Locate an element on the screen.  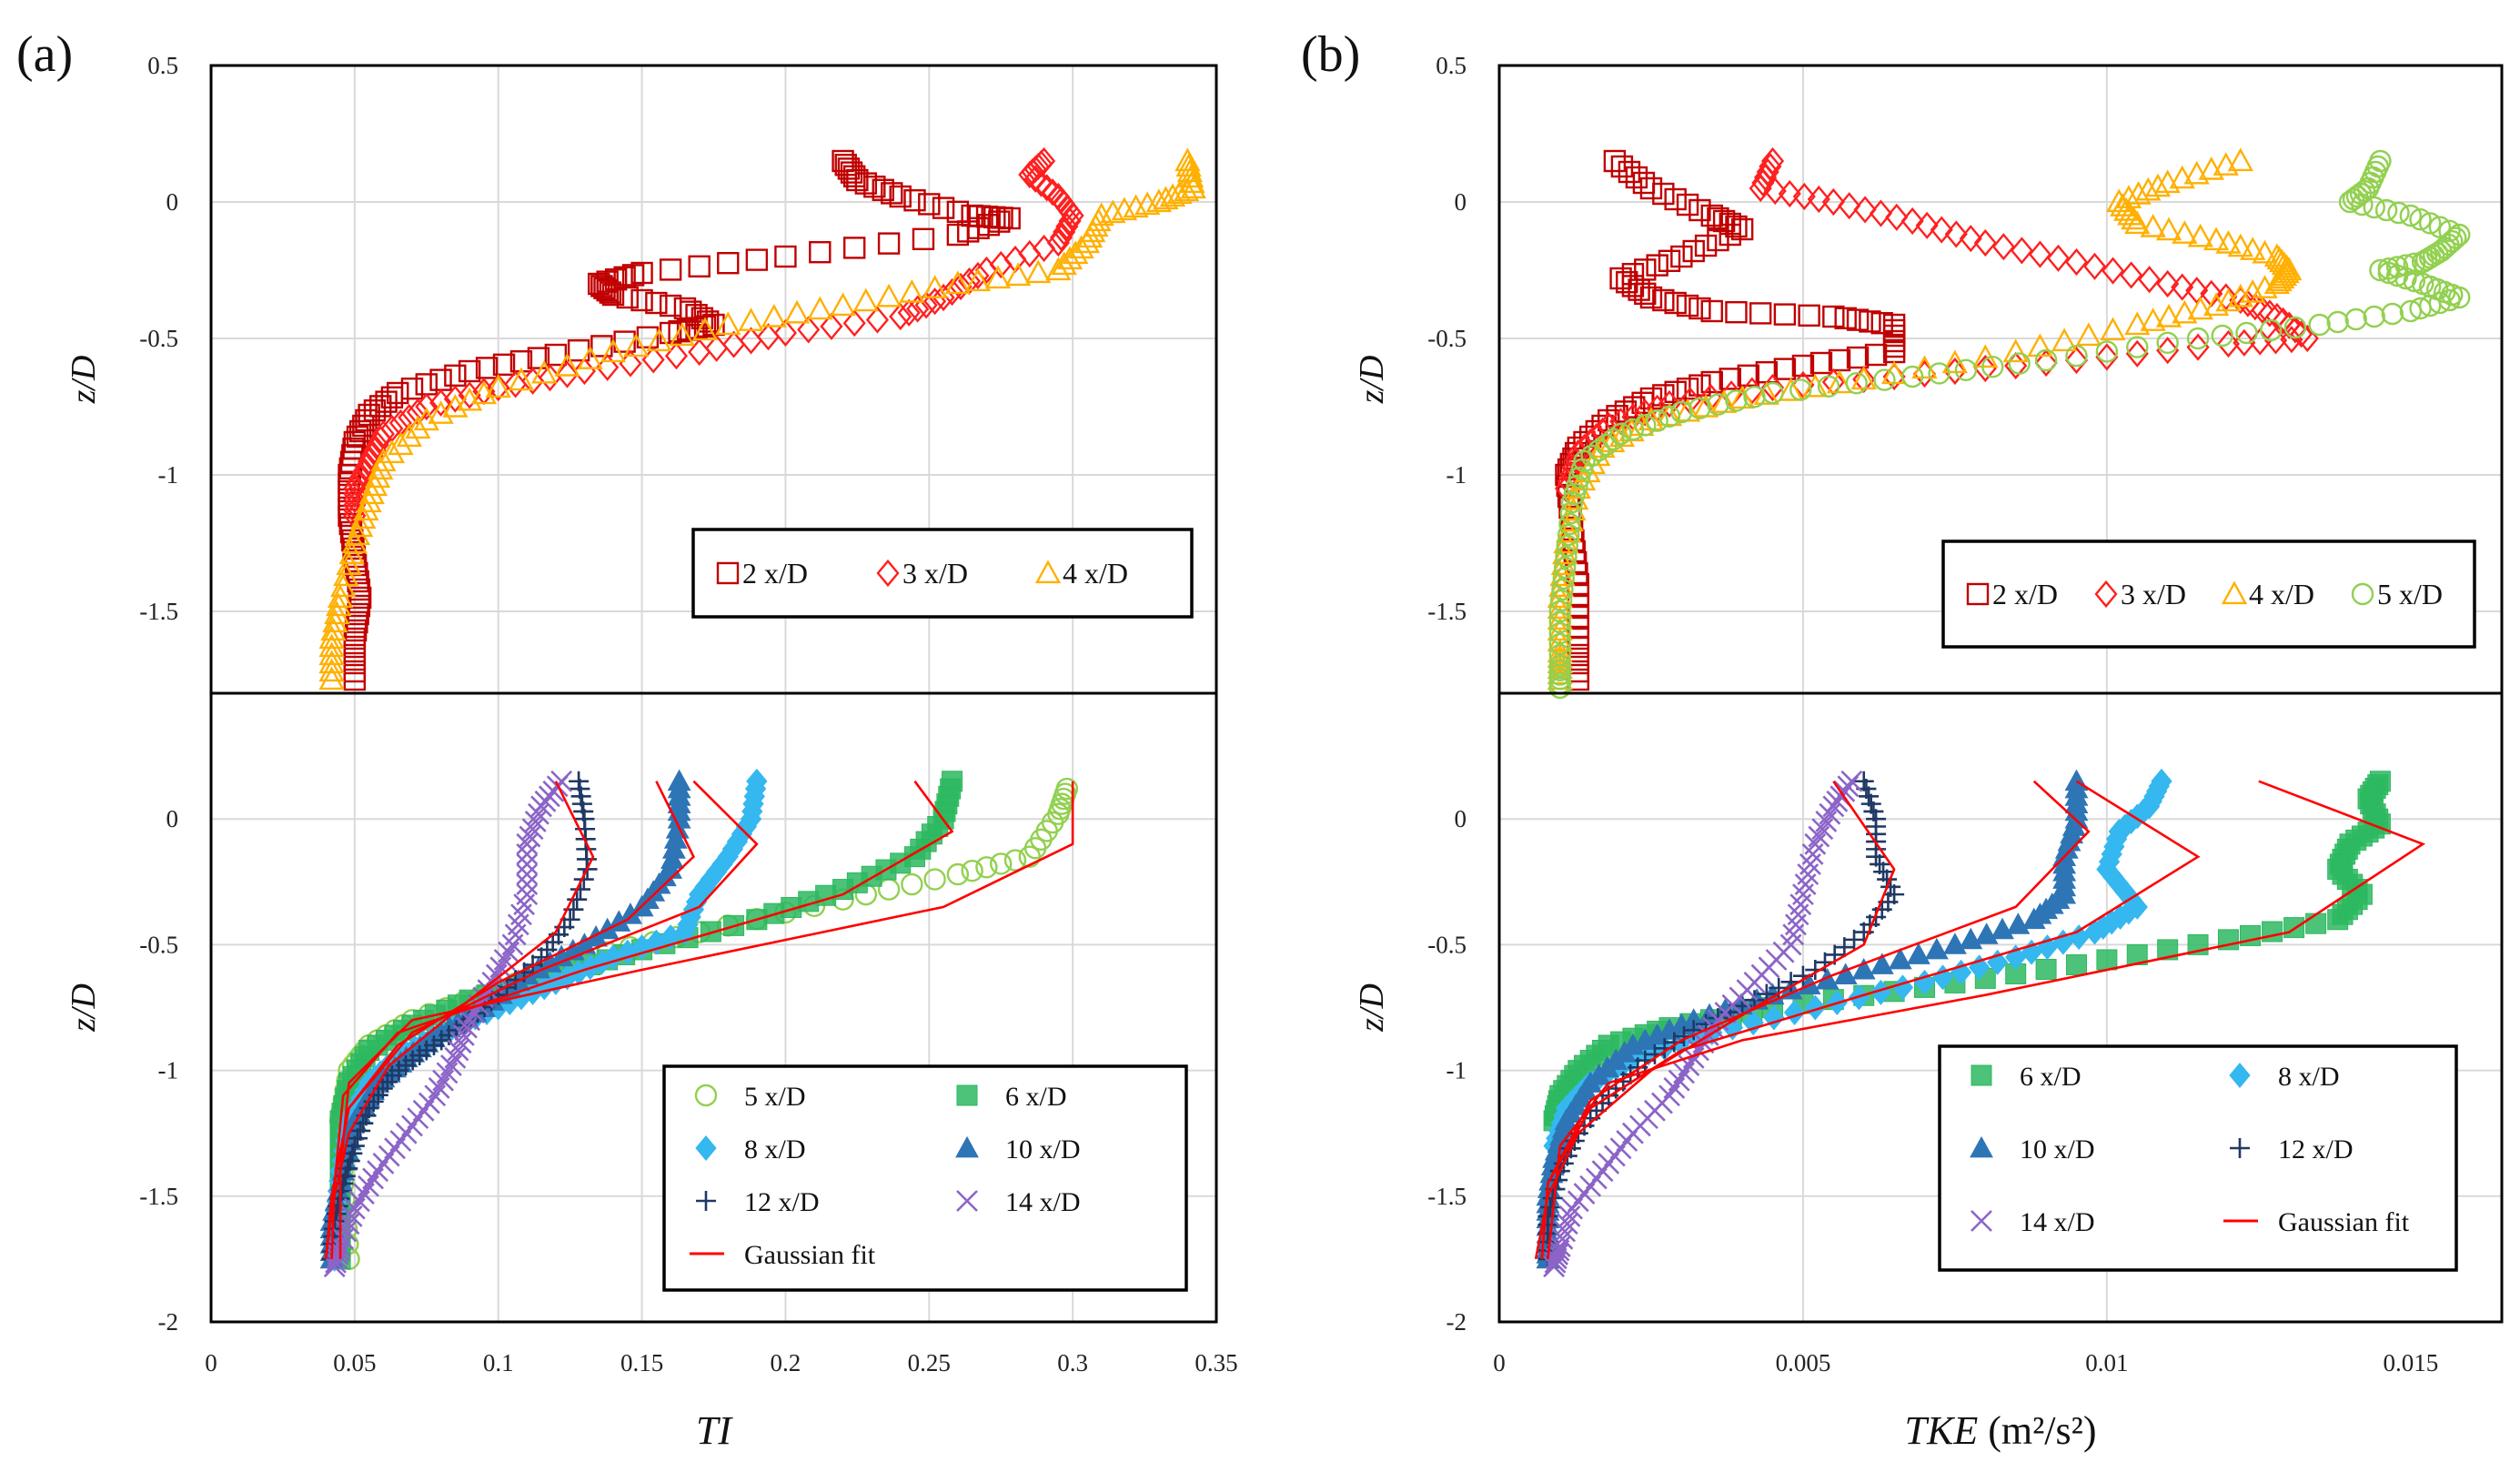
legend-box is located at coordinates (925, 1178).